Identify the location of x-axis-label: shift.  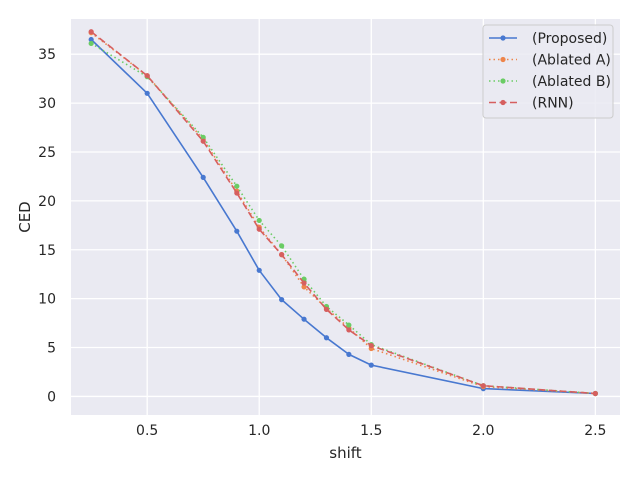
(345, 453).